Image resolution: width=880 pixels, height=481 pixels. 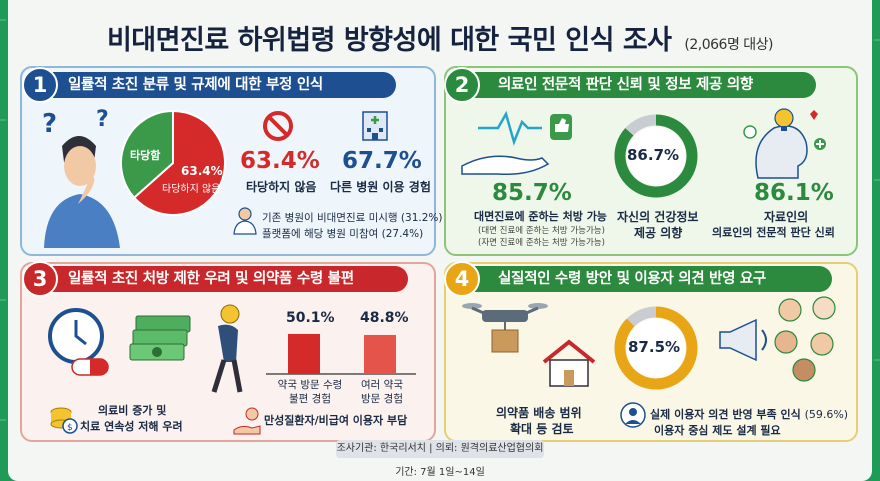 What do you see at coordinates (310, 385) in the screenshot?
I see `section-3-bar-a-label-1: 약국 방문 수령` at bounding box center [310, 385].